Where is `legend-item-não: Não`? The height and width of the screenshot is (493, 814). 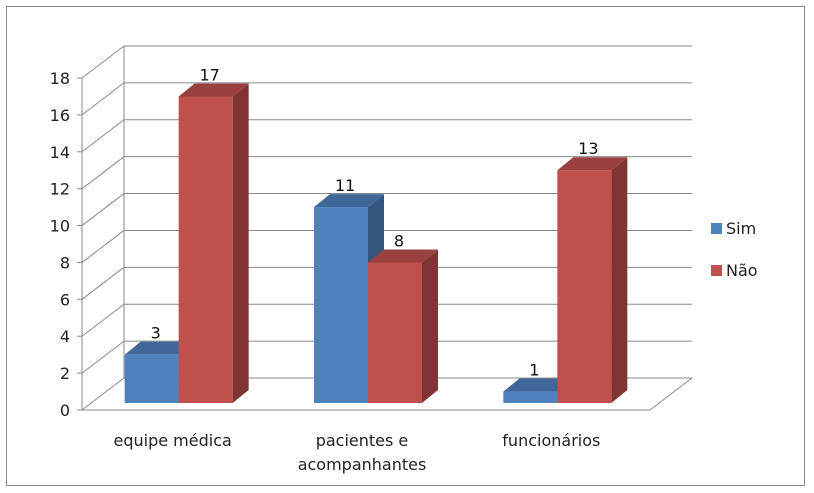
legend-item-não: Não is located at coordinates (734, 270).